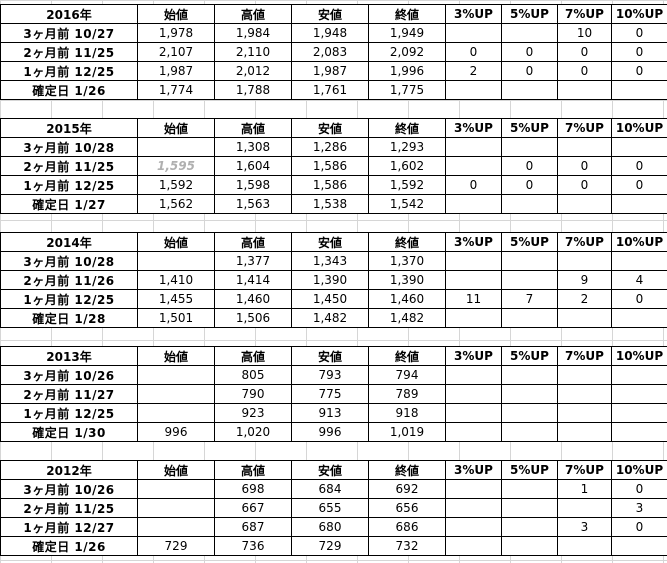 Image resolution: width=667 pixels, height=563 pixels. What do you see at coordinates (176, 508) in the screenshot?
I see `open-cell: 665` at bounding box center [176, 508].